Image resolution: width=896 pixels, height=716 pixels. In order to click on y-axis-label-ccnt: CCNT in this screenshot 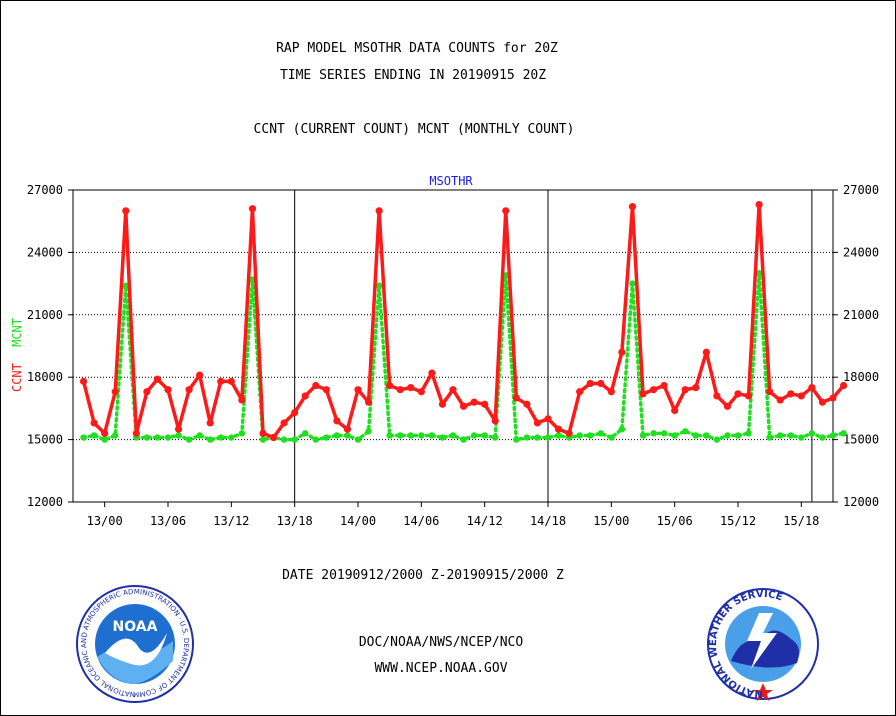, I will do `click(17, 377)`.